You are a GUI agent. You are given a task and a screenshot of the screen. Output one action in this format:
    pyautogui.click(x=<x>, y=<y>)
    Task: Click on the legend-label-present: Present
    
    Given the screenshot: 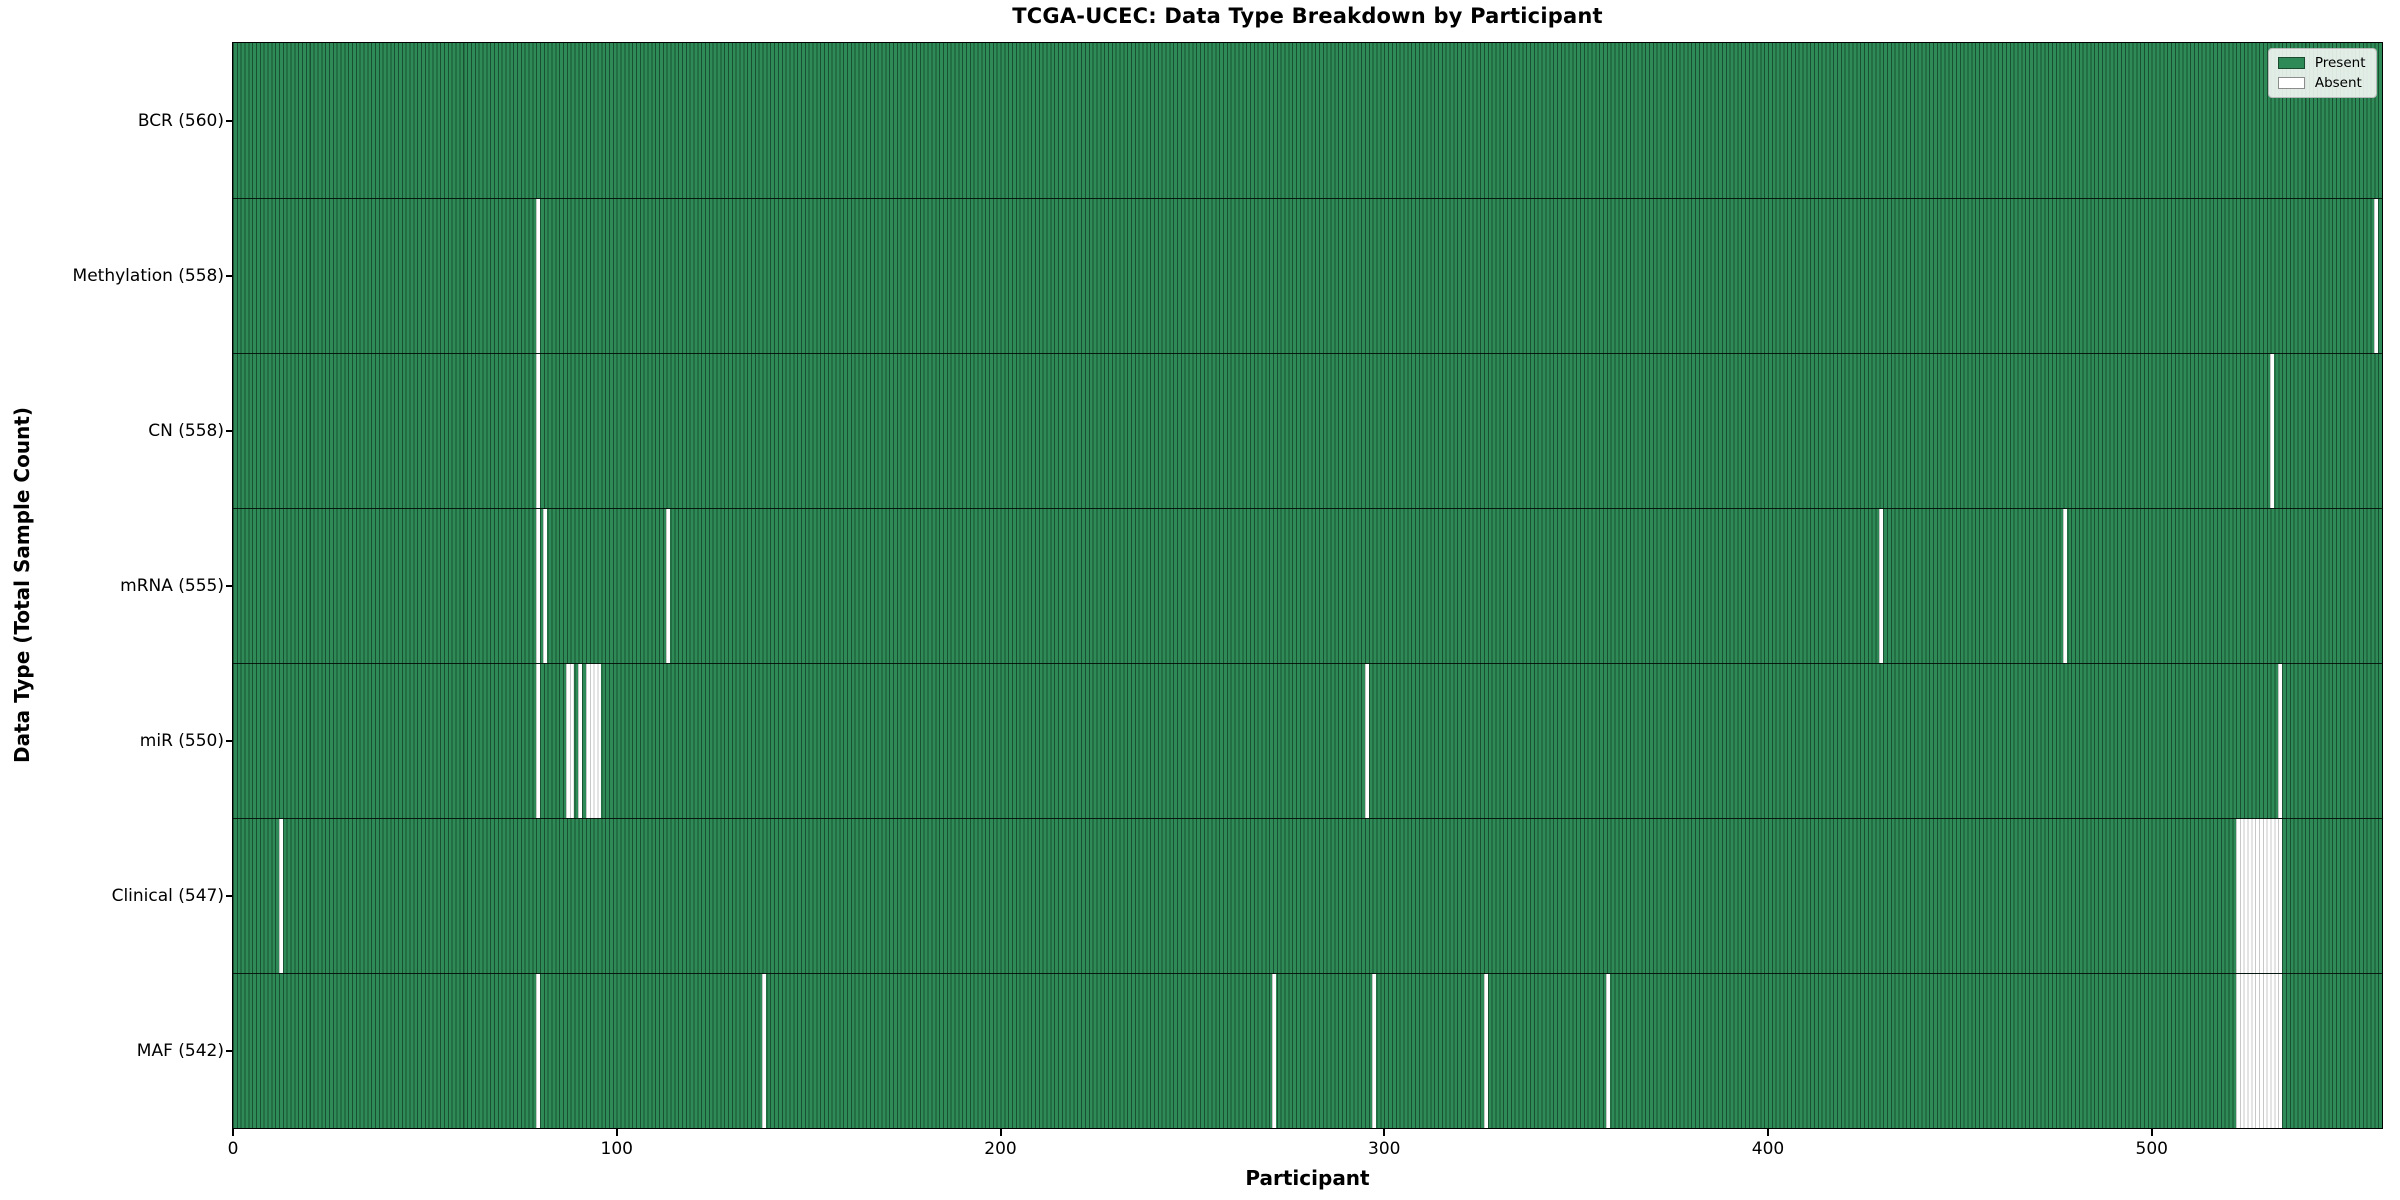 What is the action you would take?
    pyautogui.click(x=2340, y=62)
    